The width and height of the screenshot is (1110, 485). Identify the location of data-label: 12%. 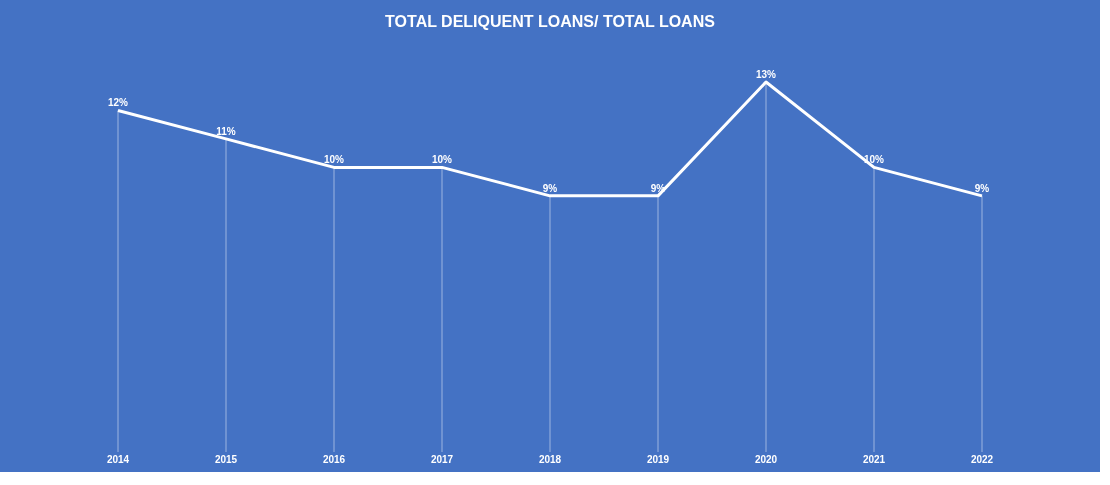
(118, 103).